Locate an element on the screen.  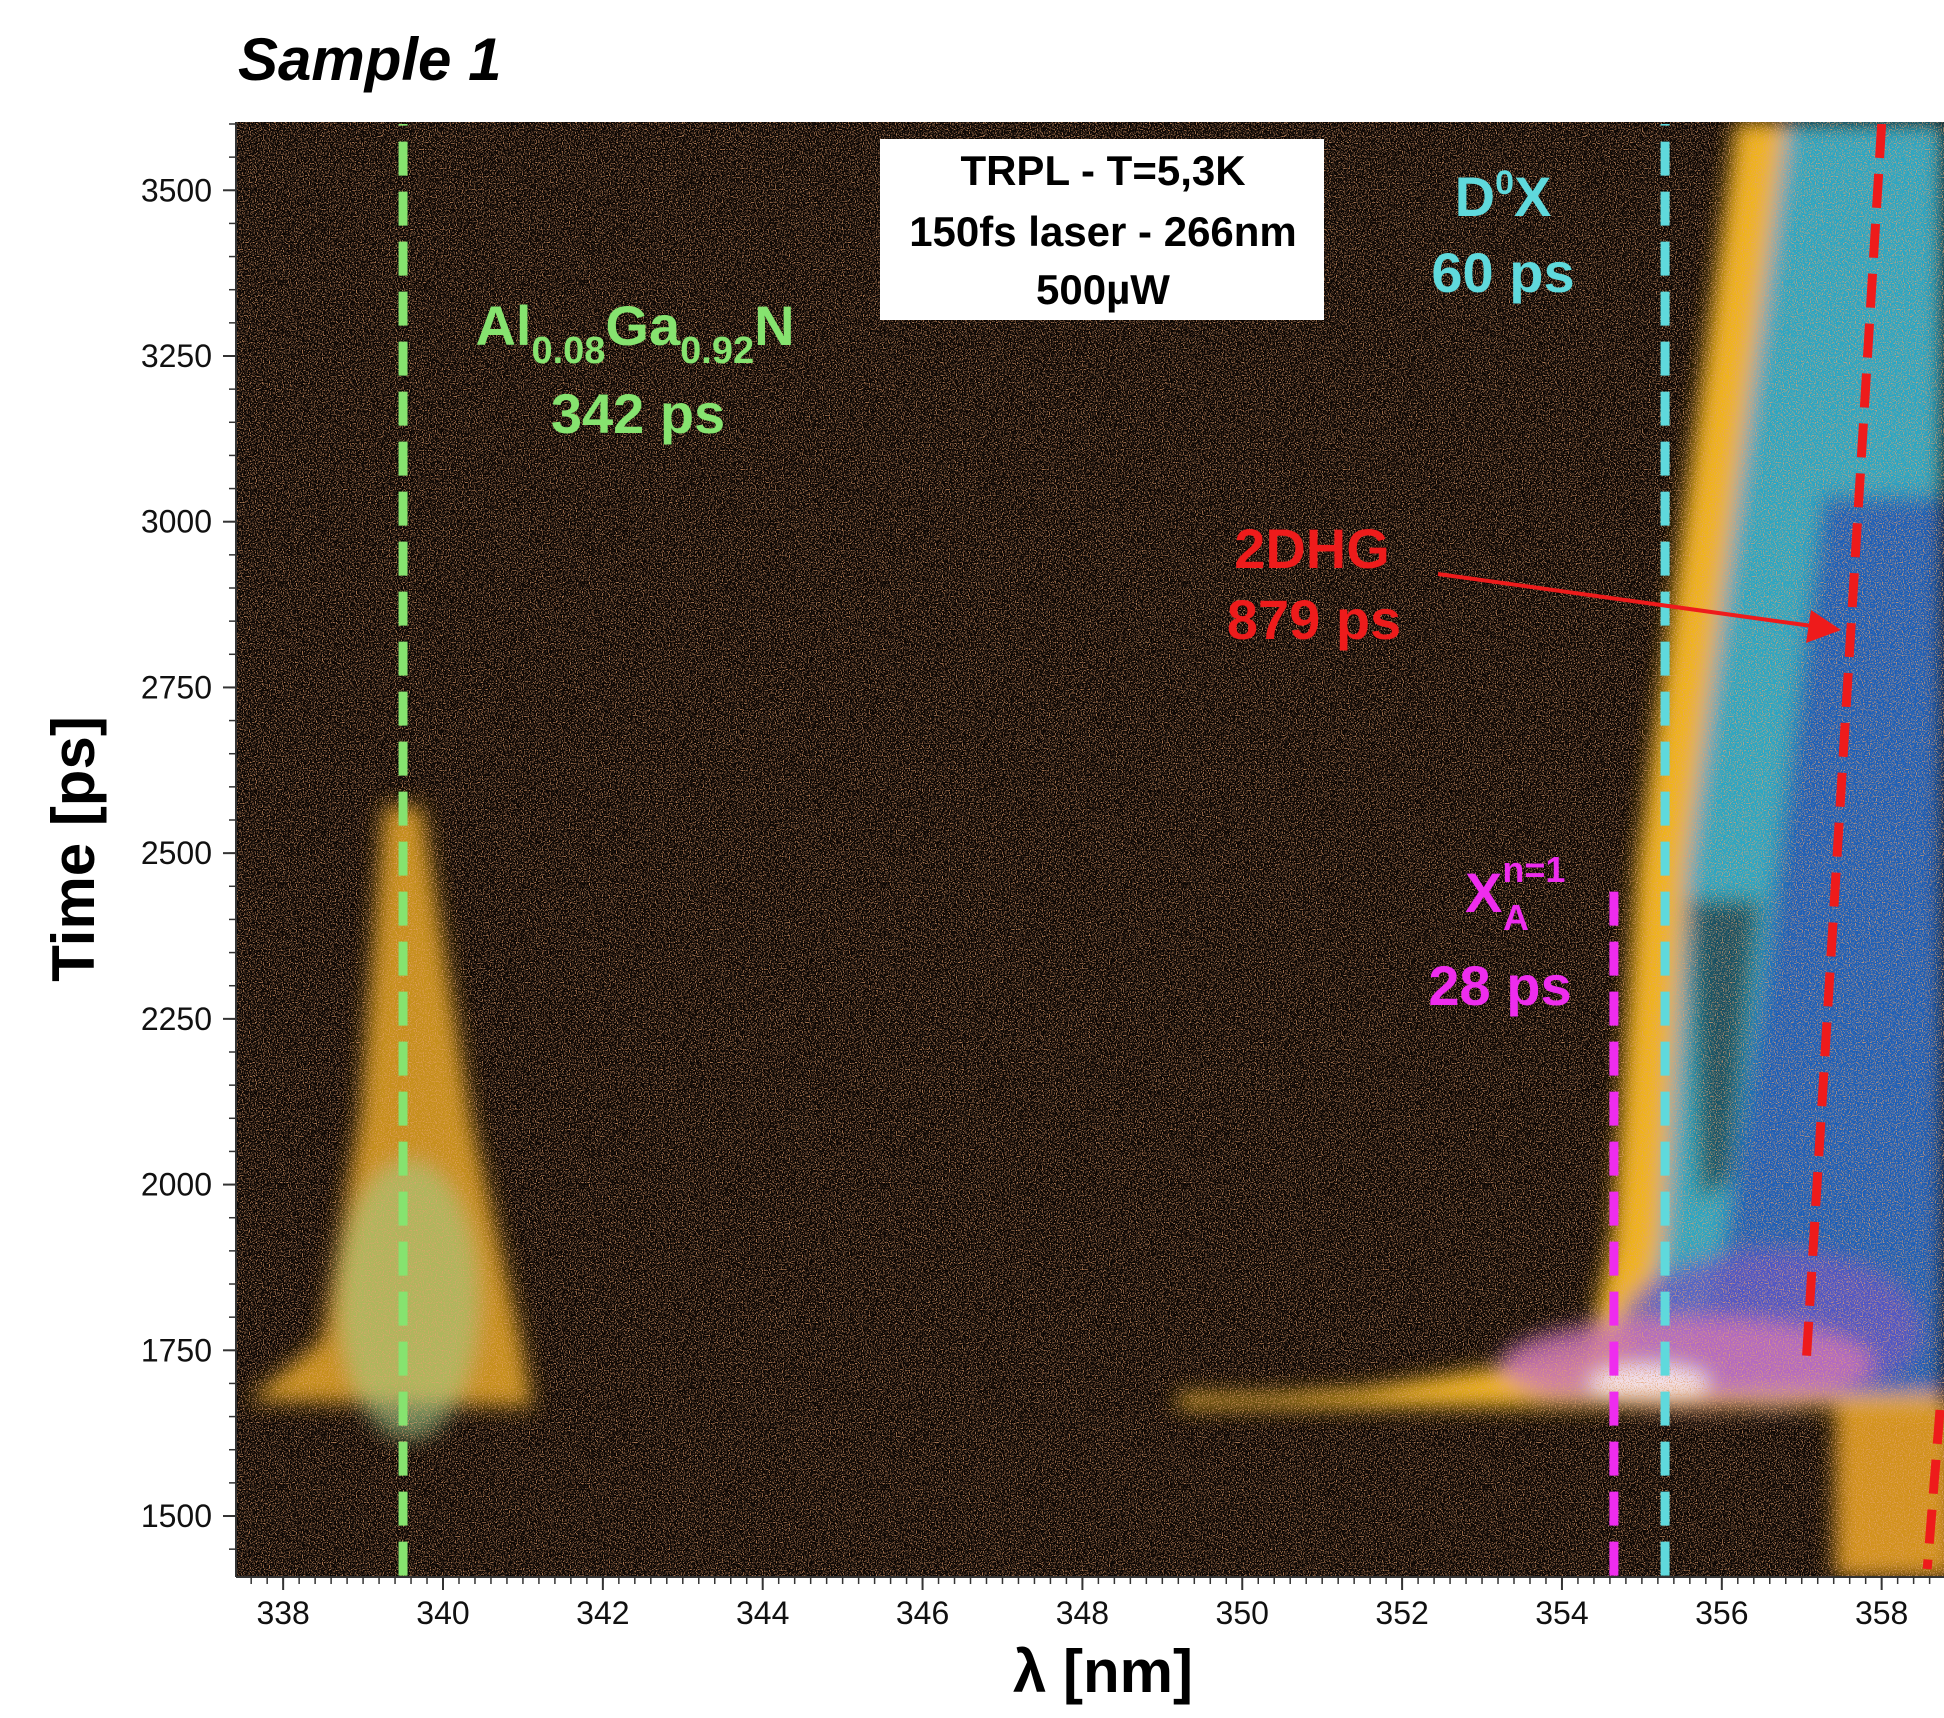
y-tick-label: 3500 is located at coordinates (176, 190).